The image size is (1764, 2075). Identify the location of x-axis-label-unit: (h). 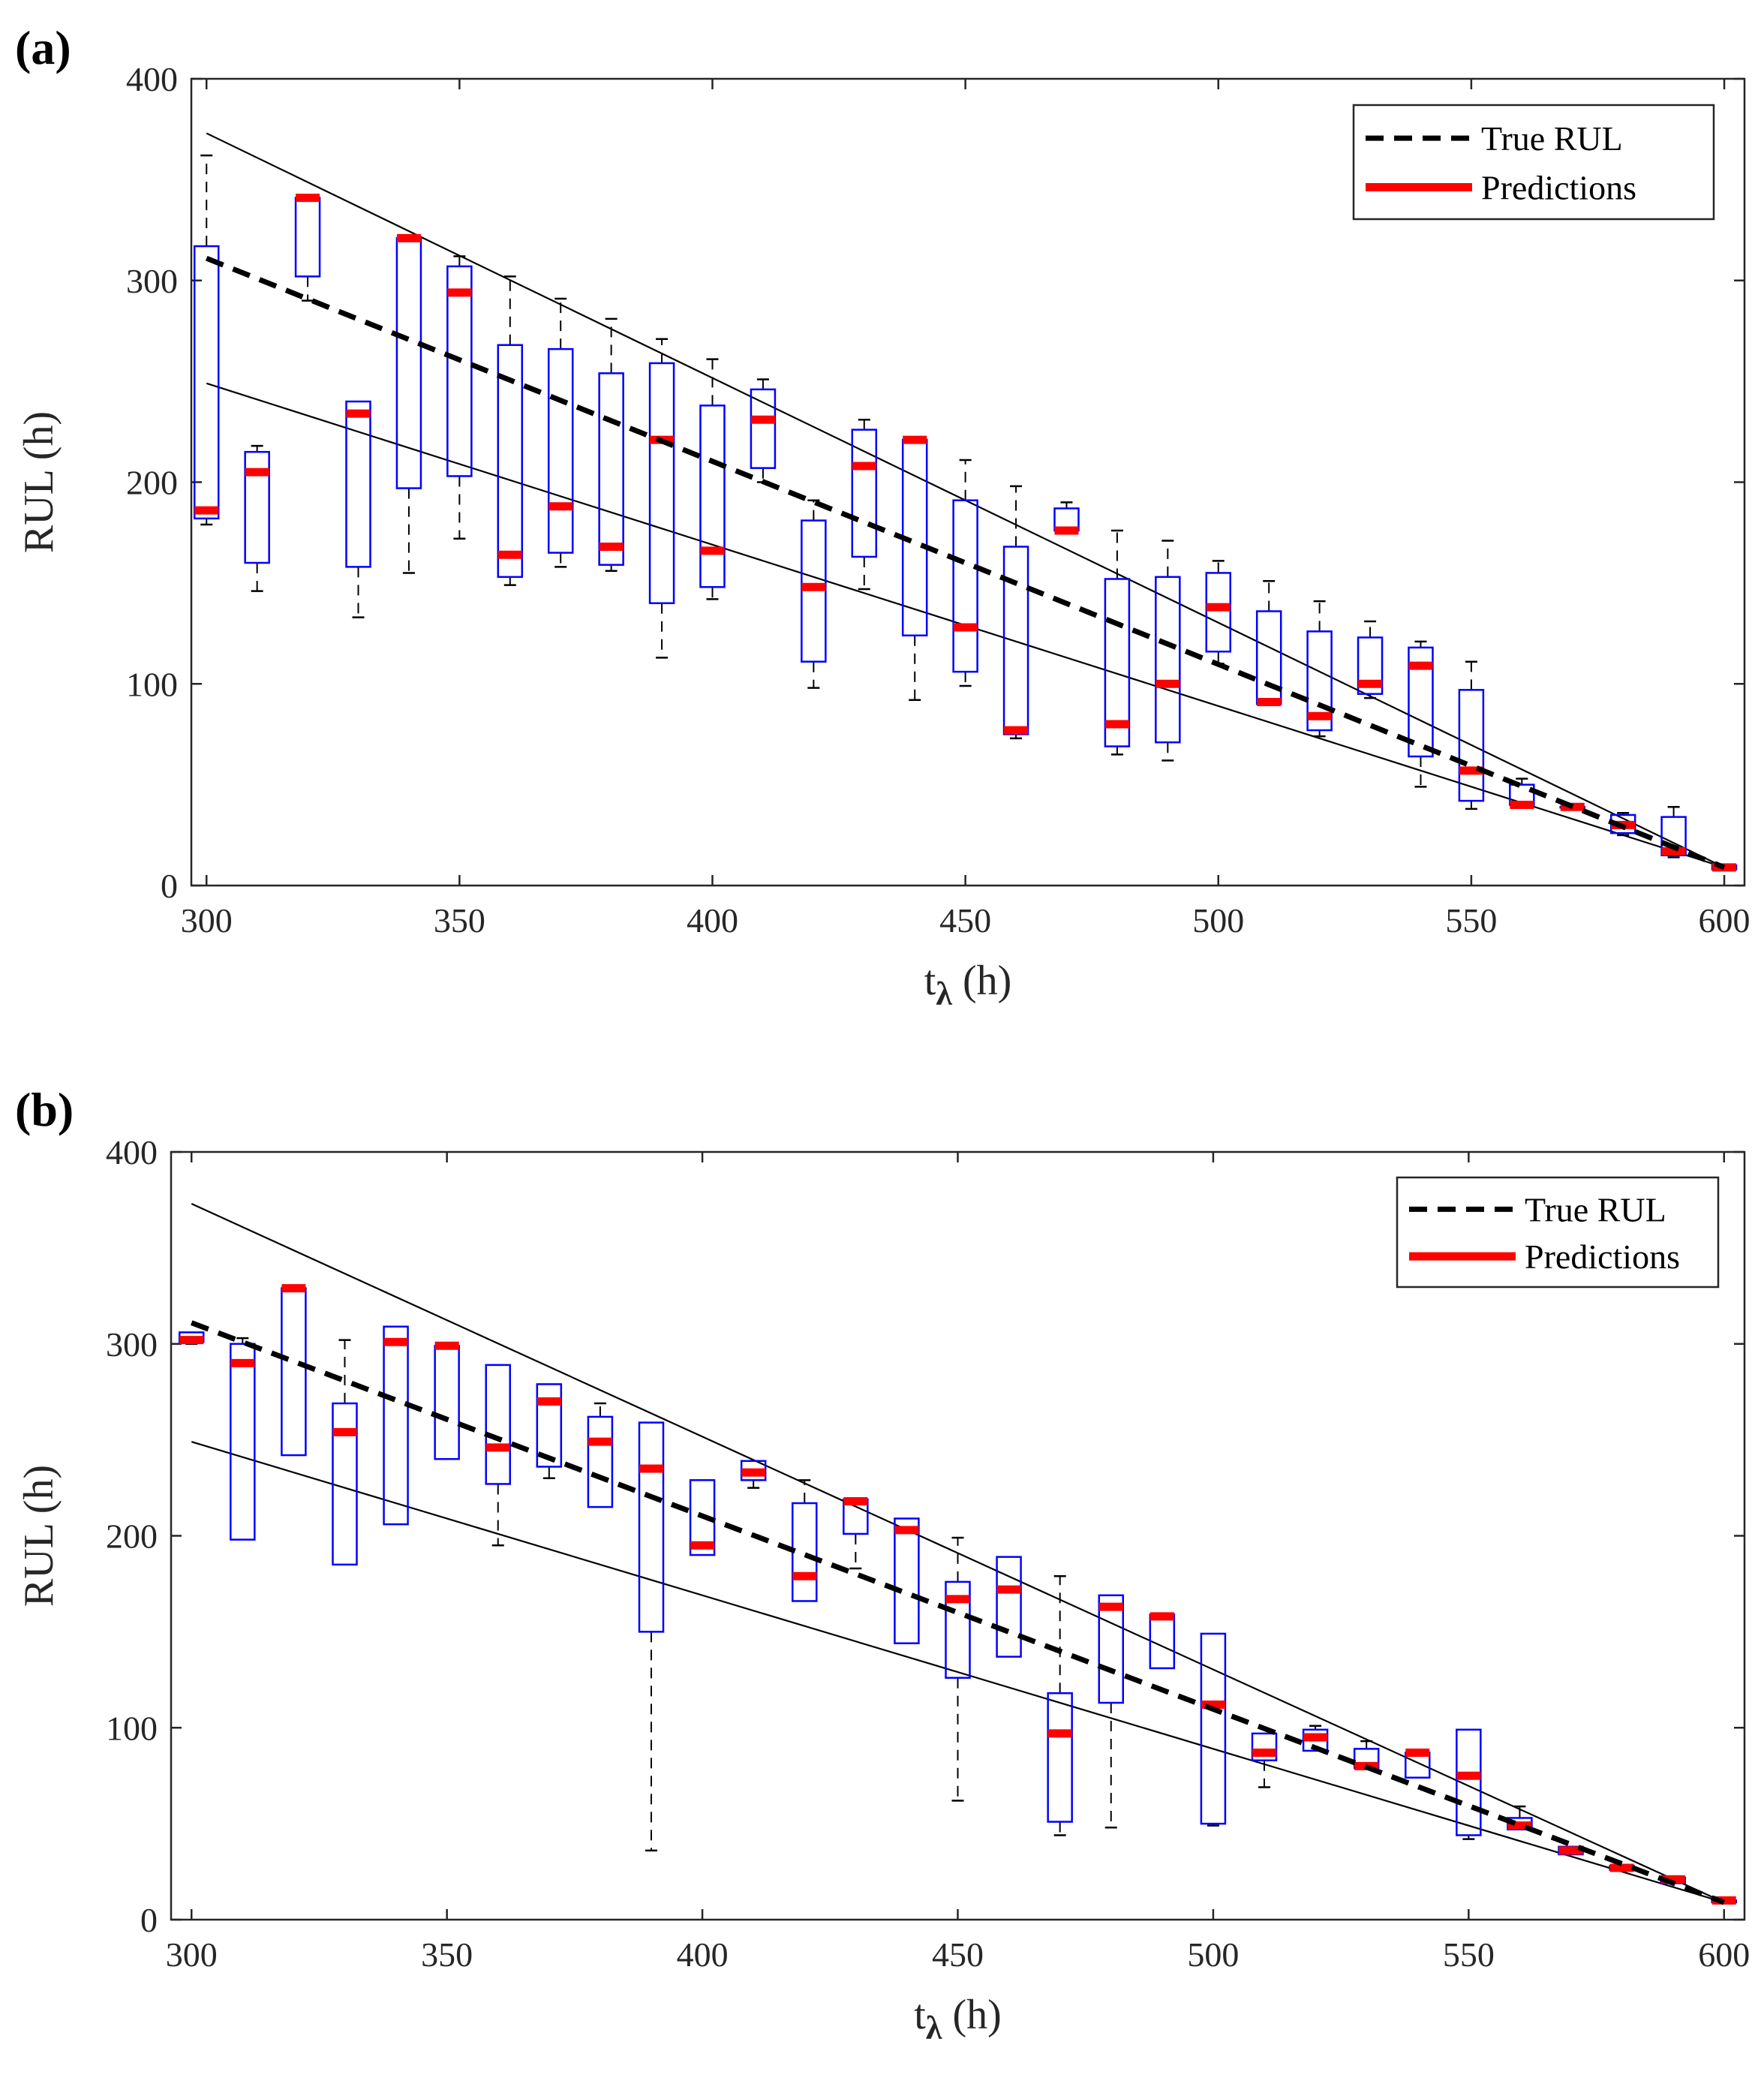
(982, 981).